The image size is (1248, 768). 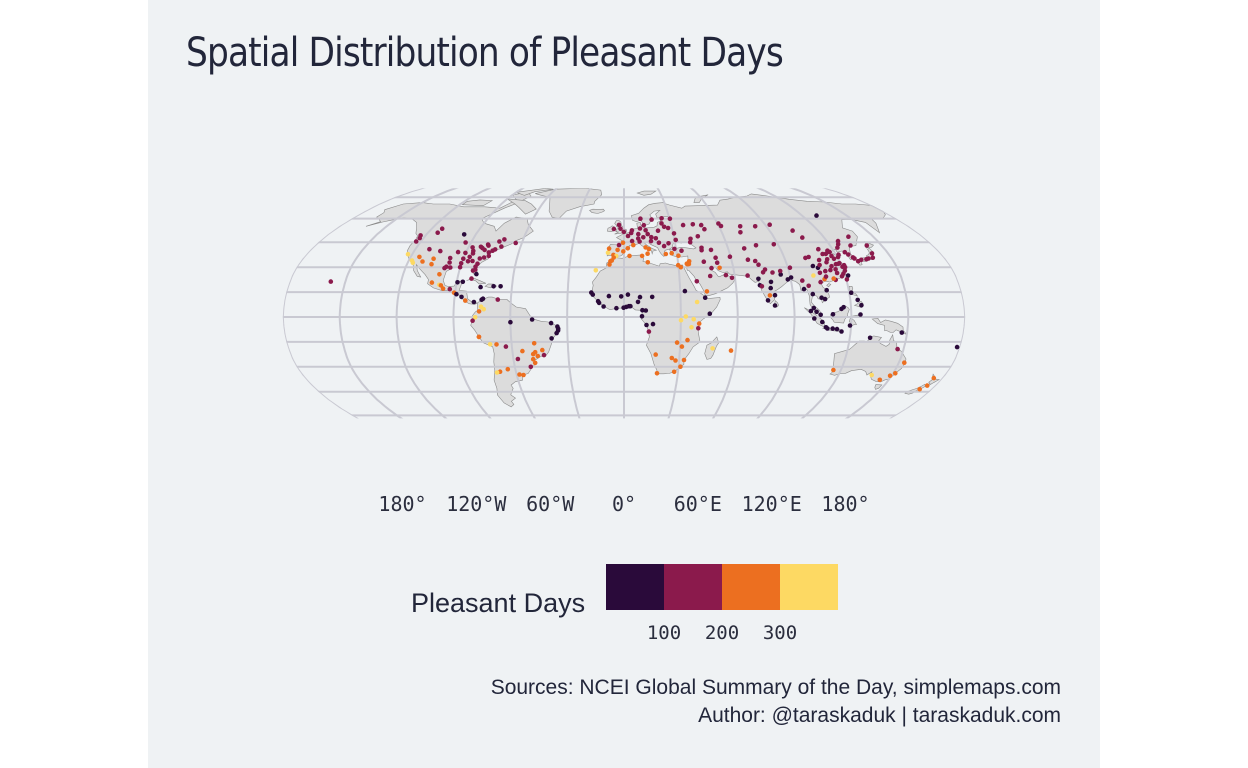 What do you see at coordinates (698, 504) in the screenshot?
I see `longitude-label: 60°E` at bounding box center [698, 504].